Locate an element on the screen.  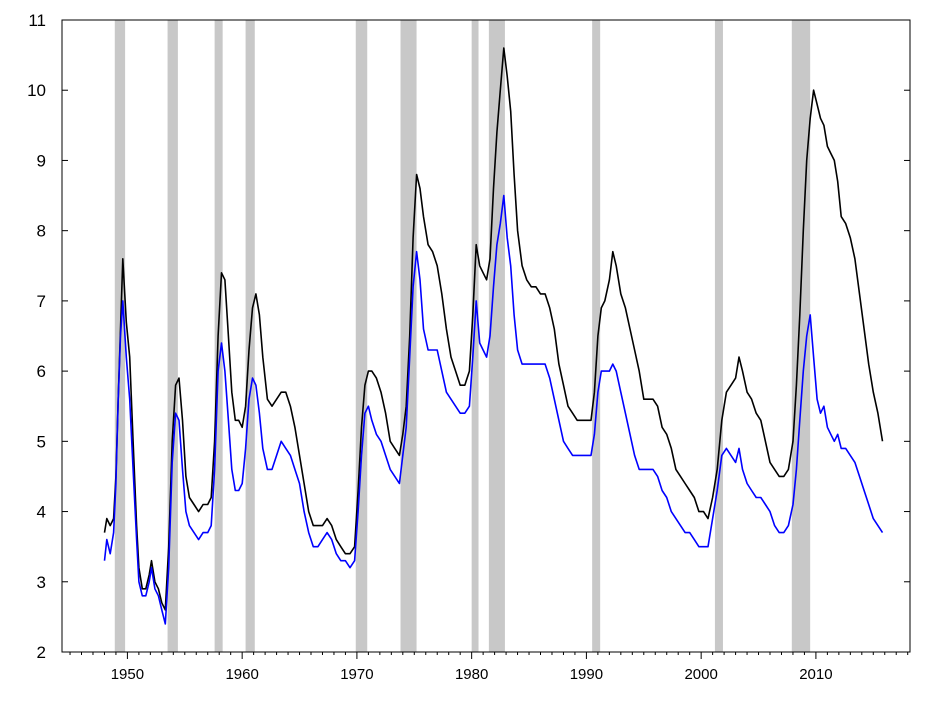
x-tick-label: 1970 is located at coordinates (356, 674).